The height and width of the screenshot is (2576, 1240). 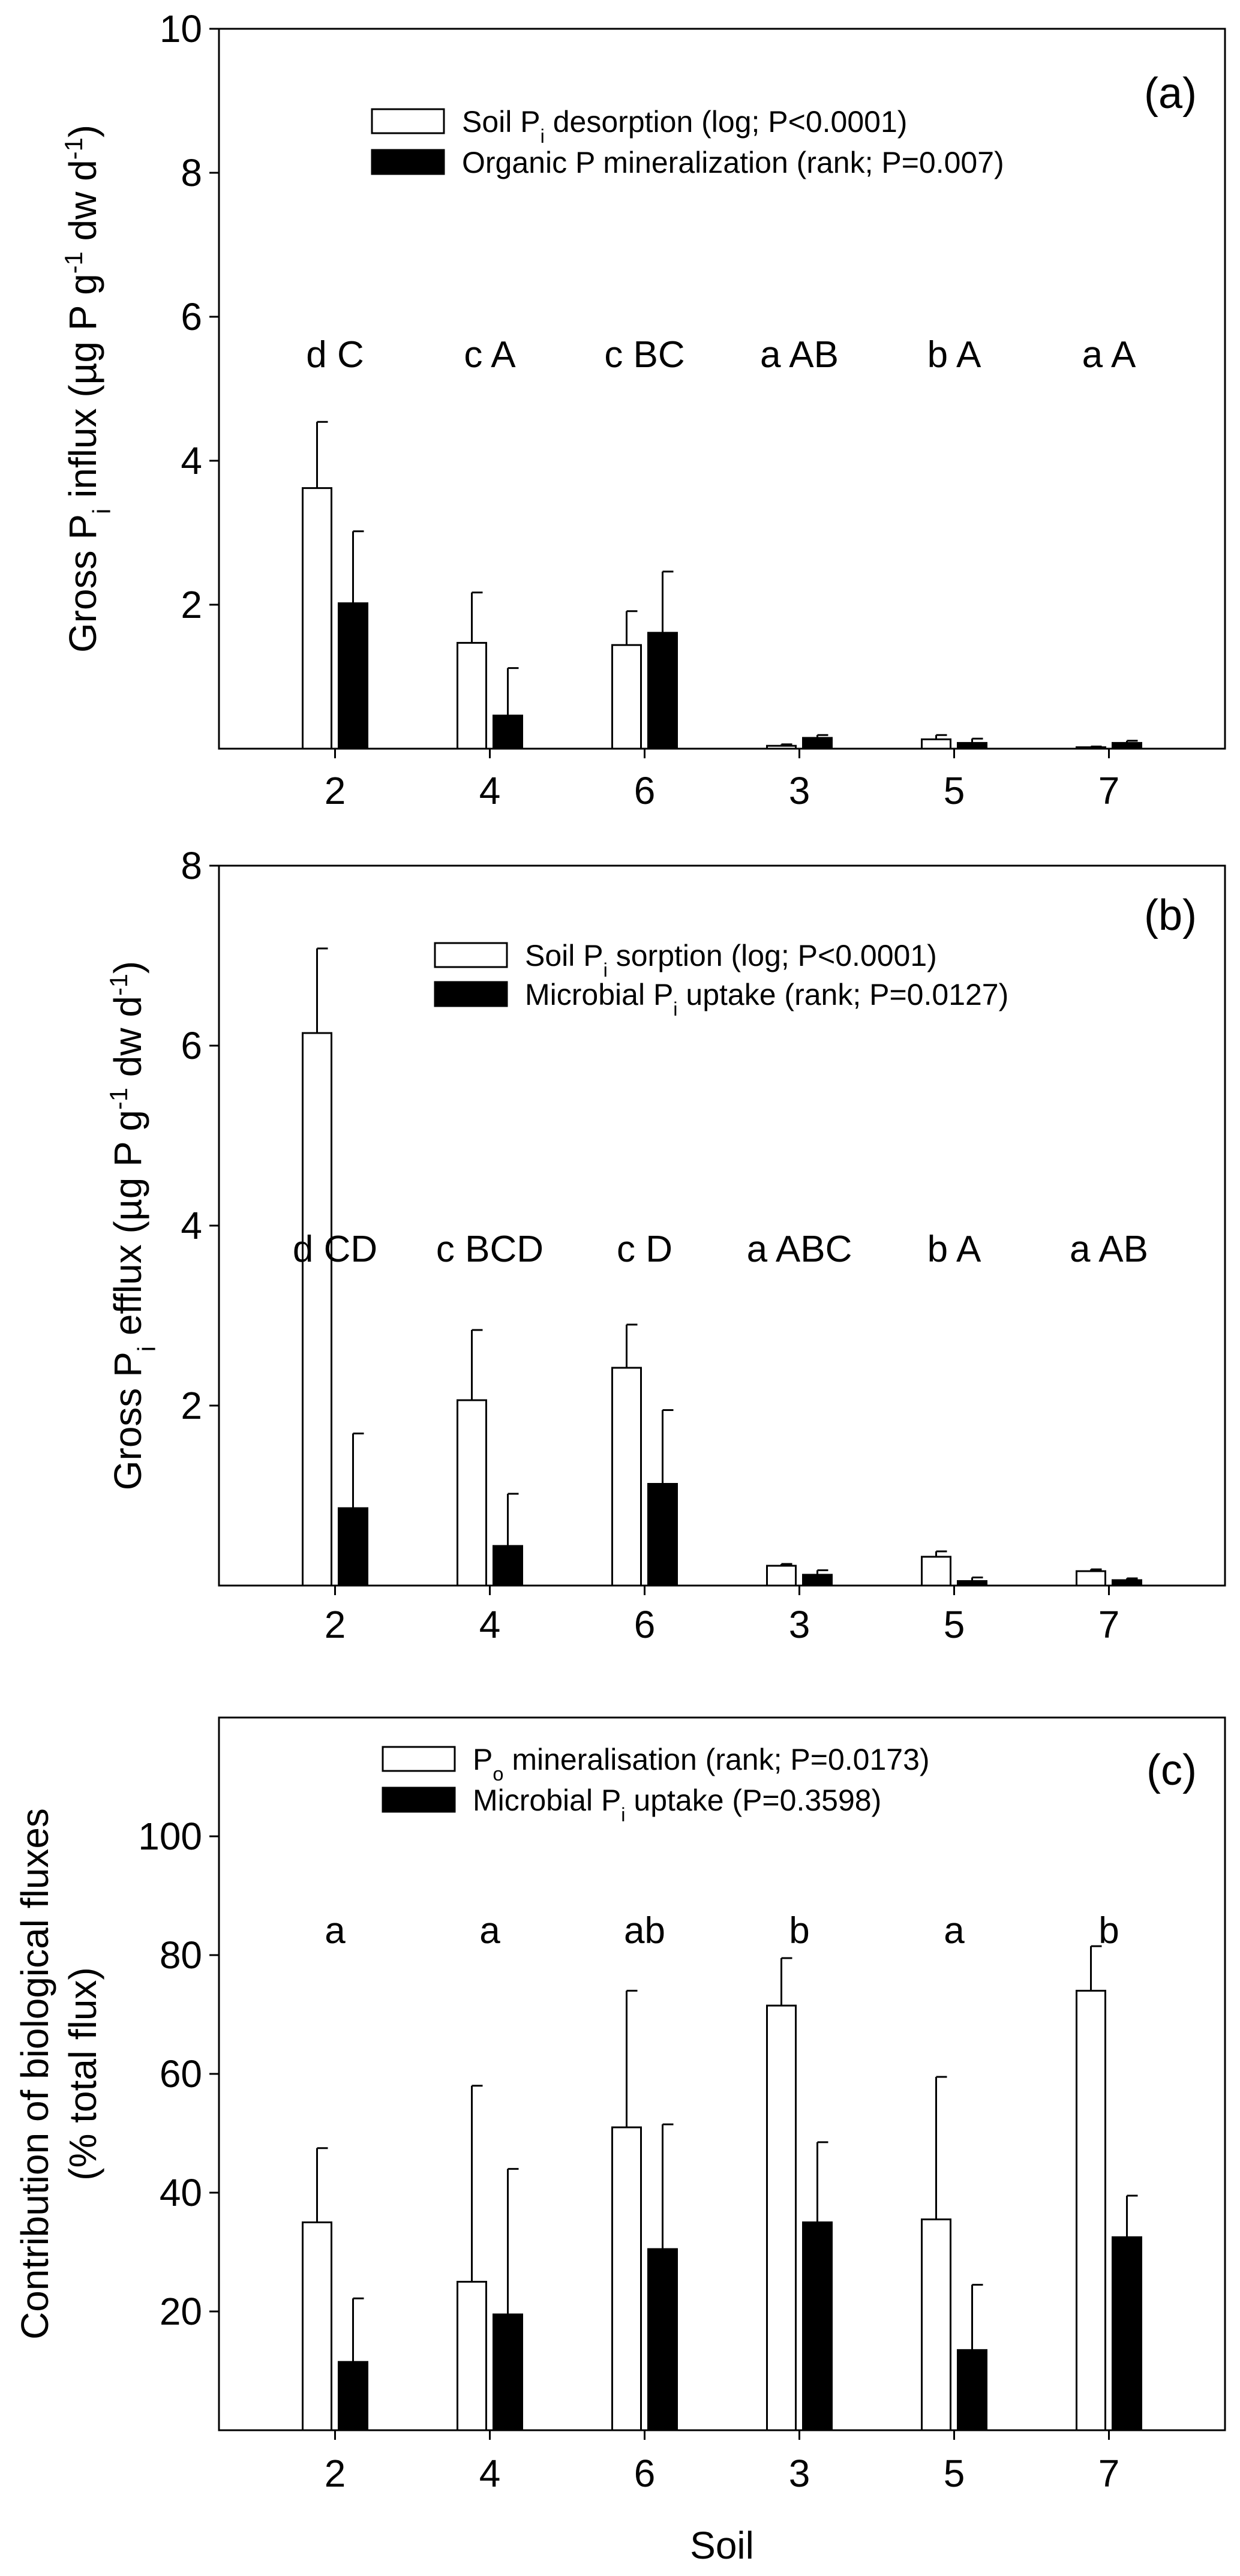 What do you see at coordinates (644, 355) in the screenshot?
I see `panel-a-significance-label: c BC` at bounding box center [644, 355].